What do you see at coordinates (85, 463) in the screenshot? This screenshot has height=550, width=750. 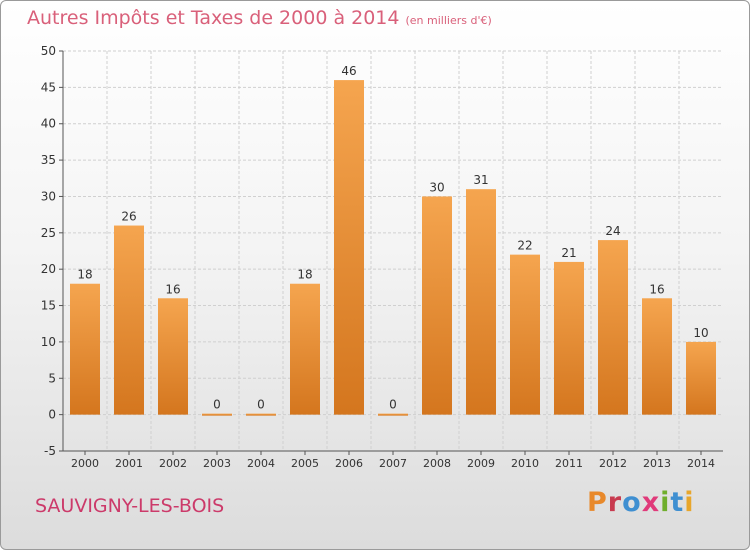 I see `x-tick-label: 2000` at bounding box center [85, 463].